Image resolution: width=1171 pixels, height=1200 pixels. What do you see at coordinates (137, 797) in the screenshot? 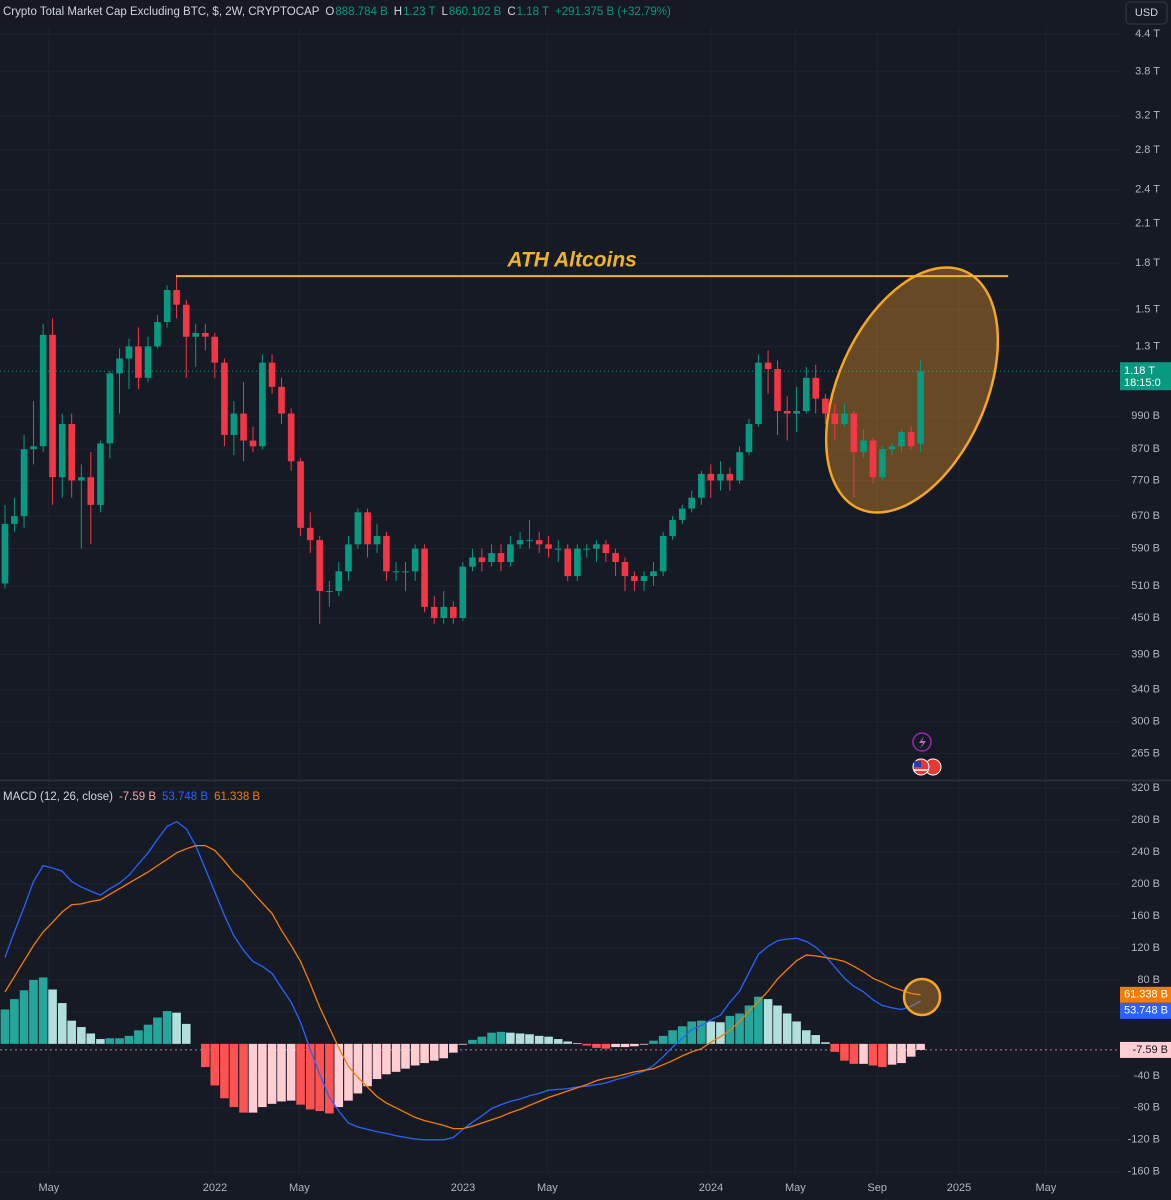
I see `macd-hist-value: -7.59 B` at bounding box center [137, 797].